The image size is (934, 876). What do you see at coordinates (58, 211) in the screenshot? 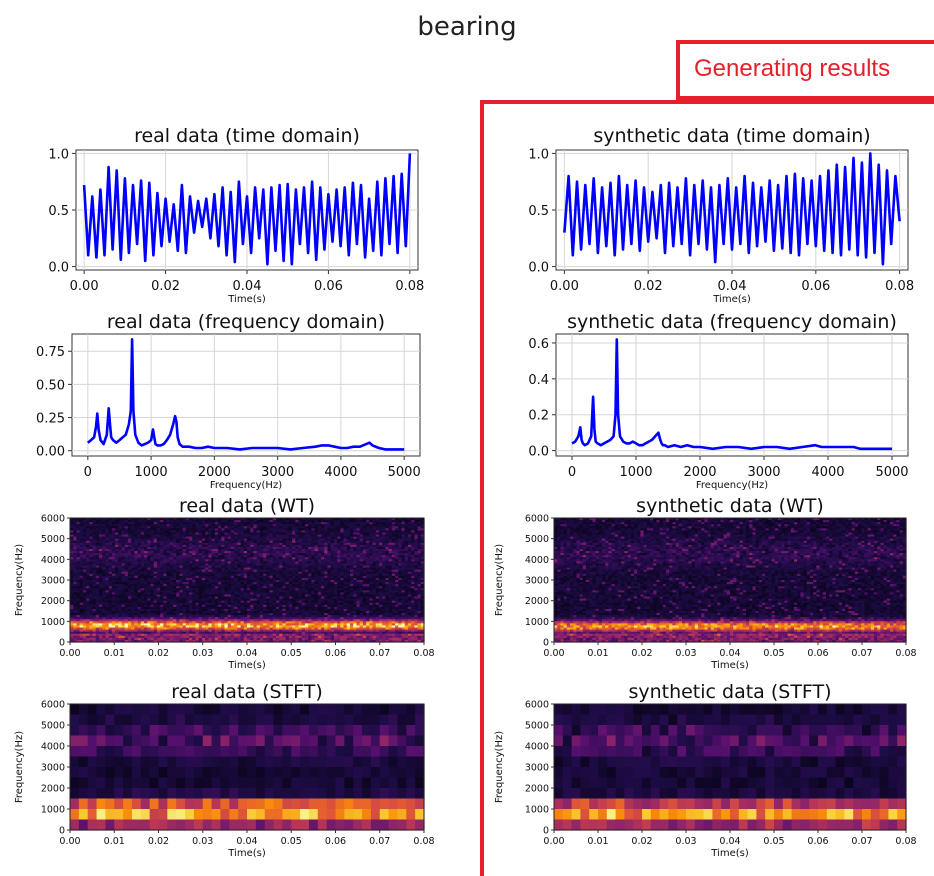
I see `y-tick-label: 0.5` at bounding box center [58, 211].